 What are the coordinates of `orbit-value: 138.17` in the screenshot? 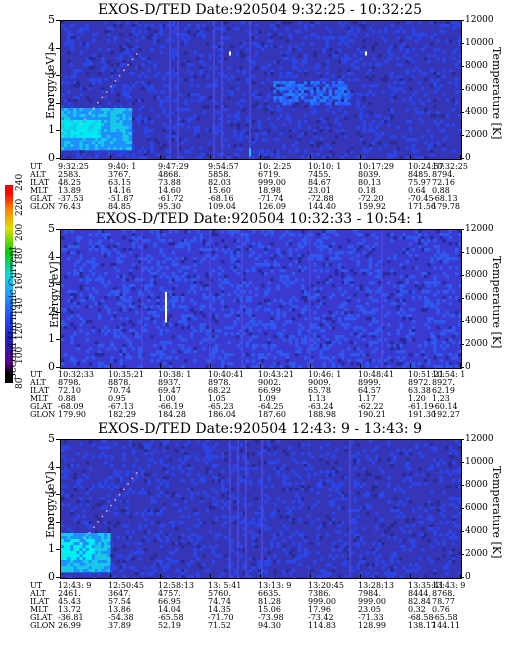 It's located at (422, 625).